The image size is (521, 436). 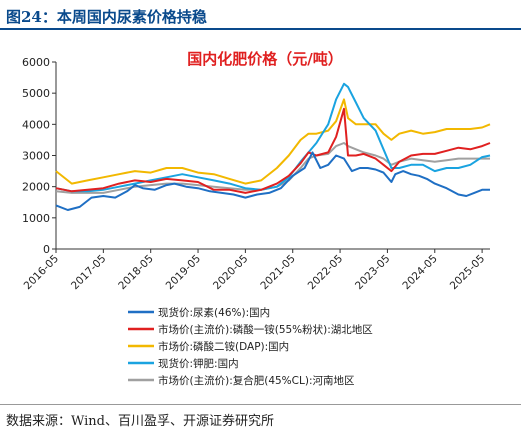 I want to click on source-rule, so click(x=260, y=404).